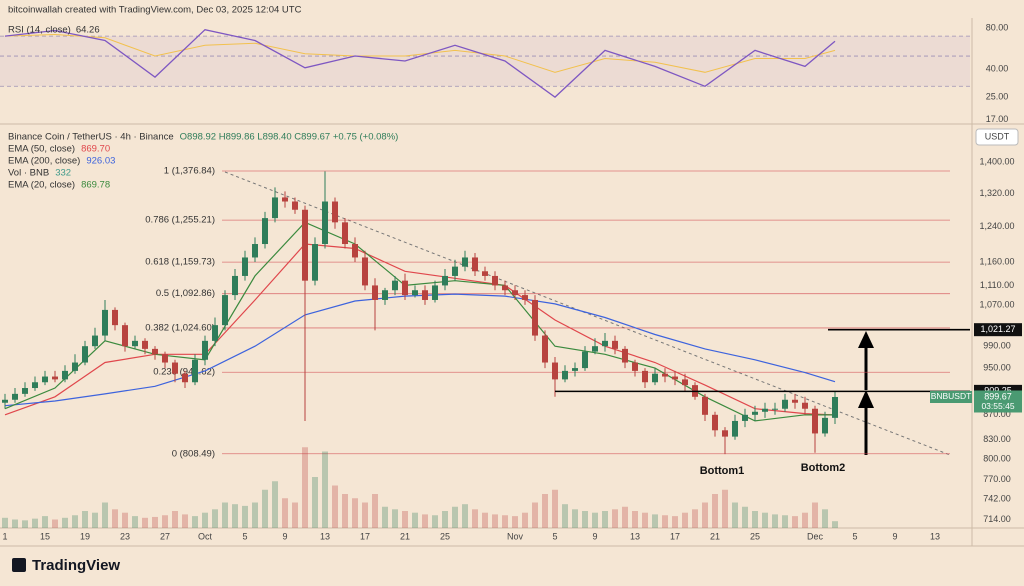  What do you see at coordinates (854, 536) in the screenshot?
I see `x-tick-label: 5` at bounding box center [854, 536].